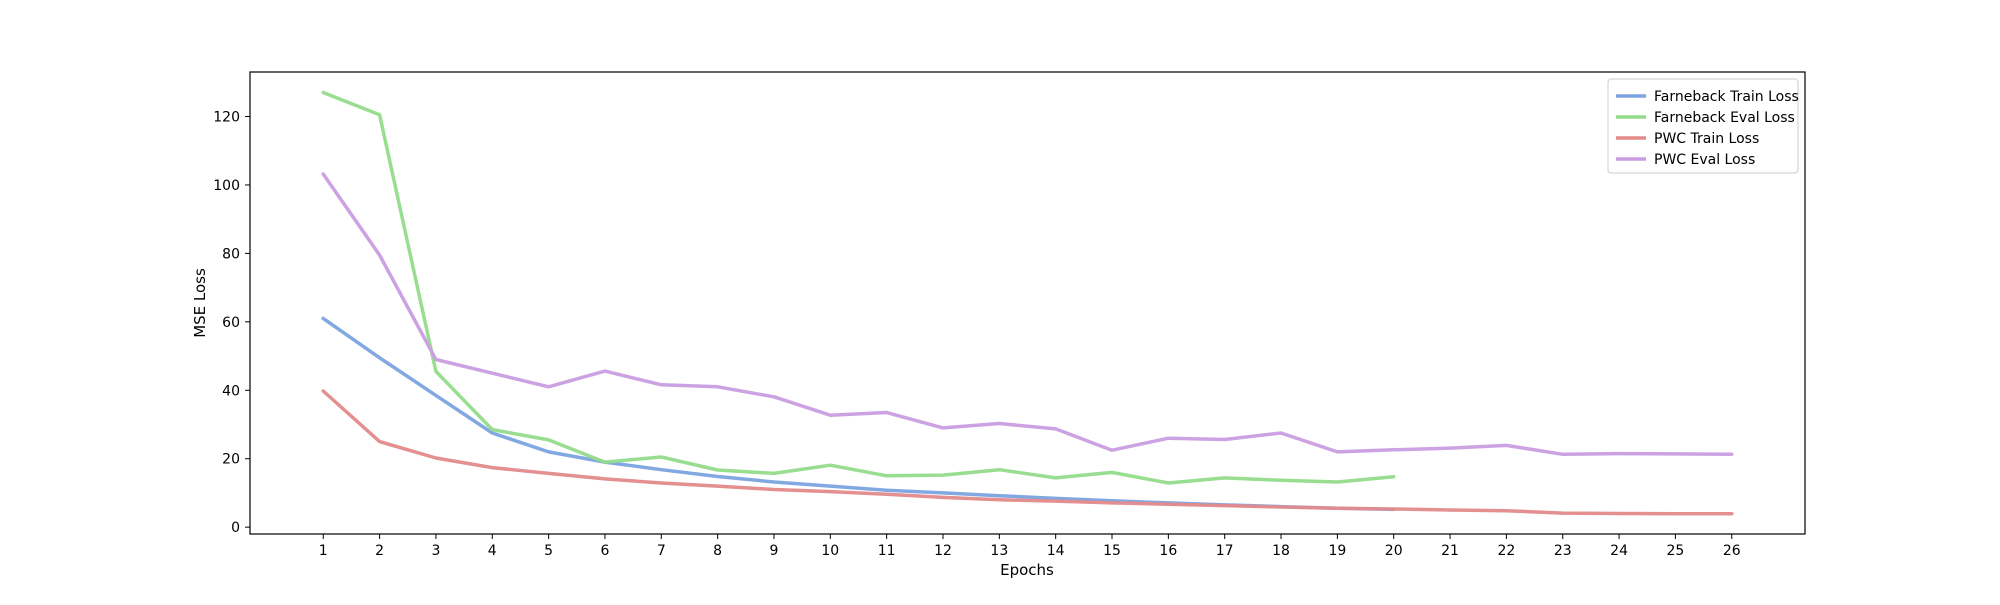 The image size is (2000, 605). Describe the element at coordinates (661, 551) in the screenshot. I see `x-tick-label: 7` at that location.